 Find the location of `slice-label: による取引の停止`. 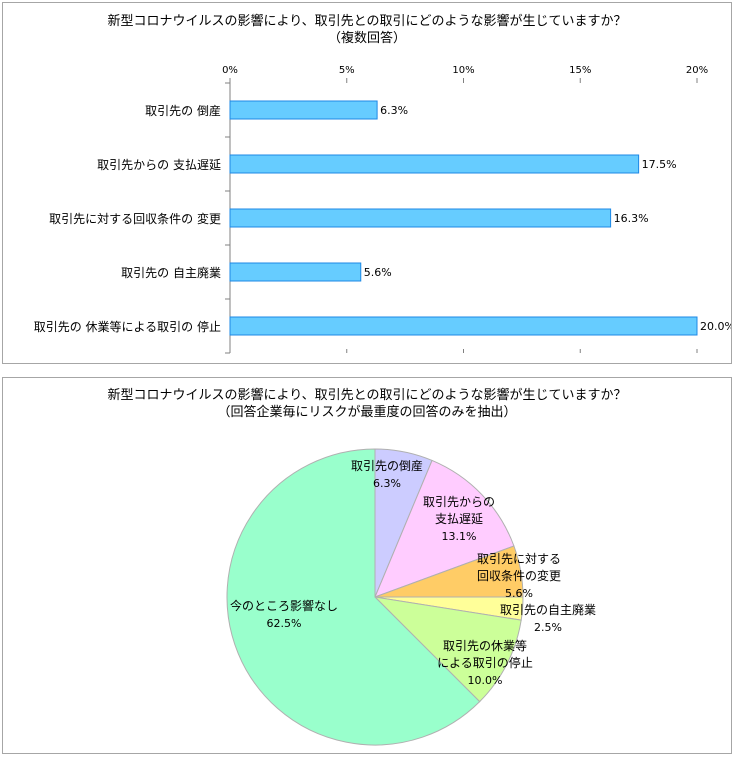

slice-label: による取引の停止 is located at coordinates (485, 662).